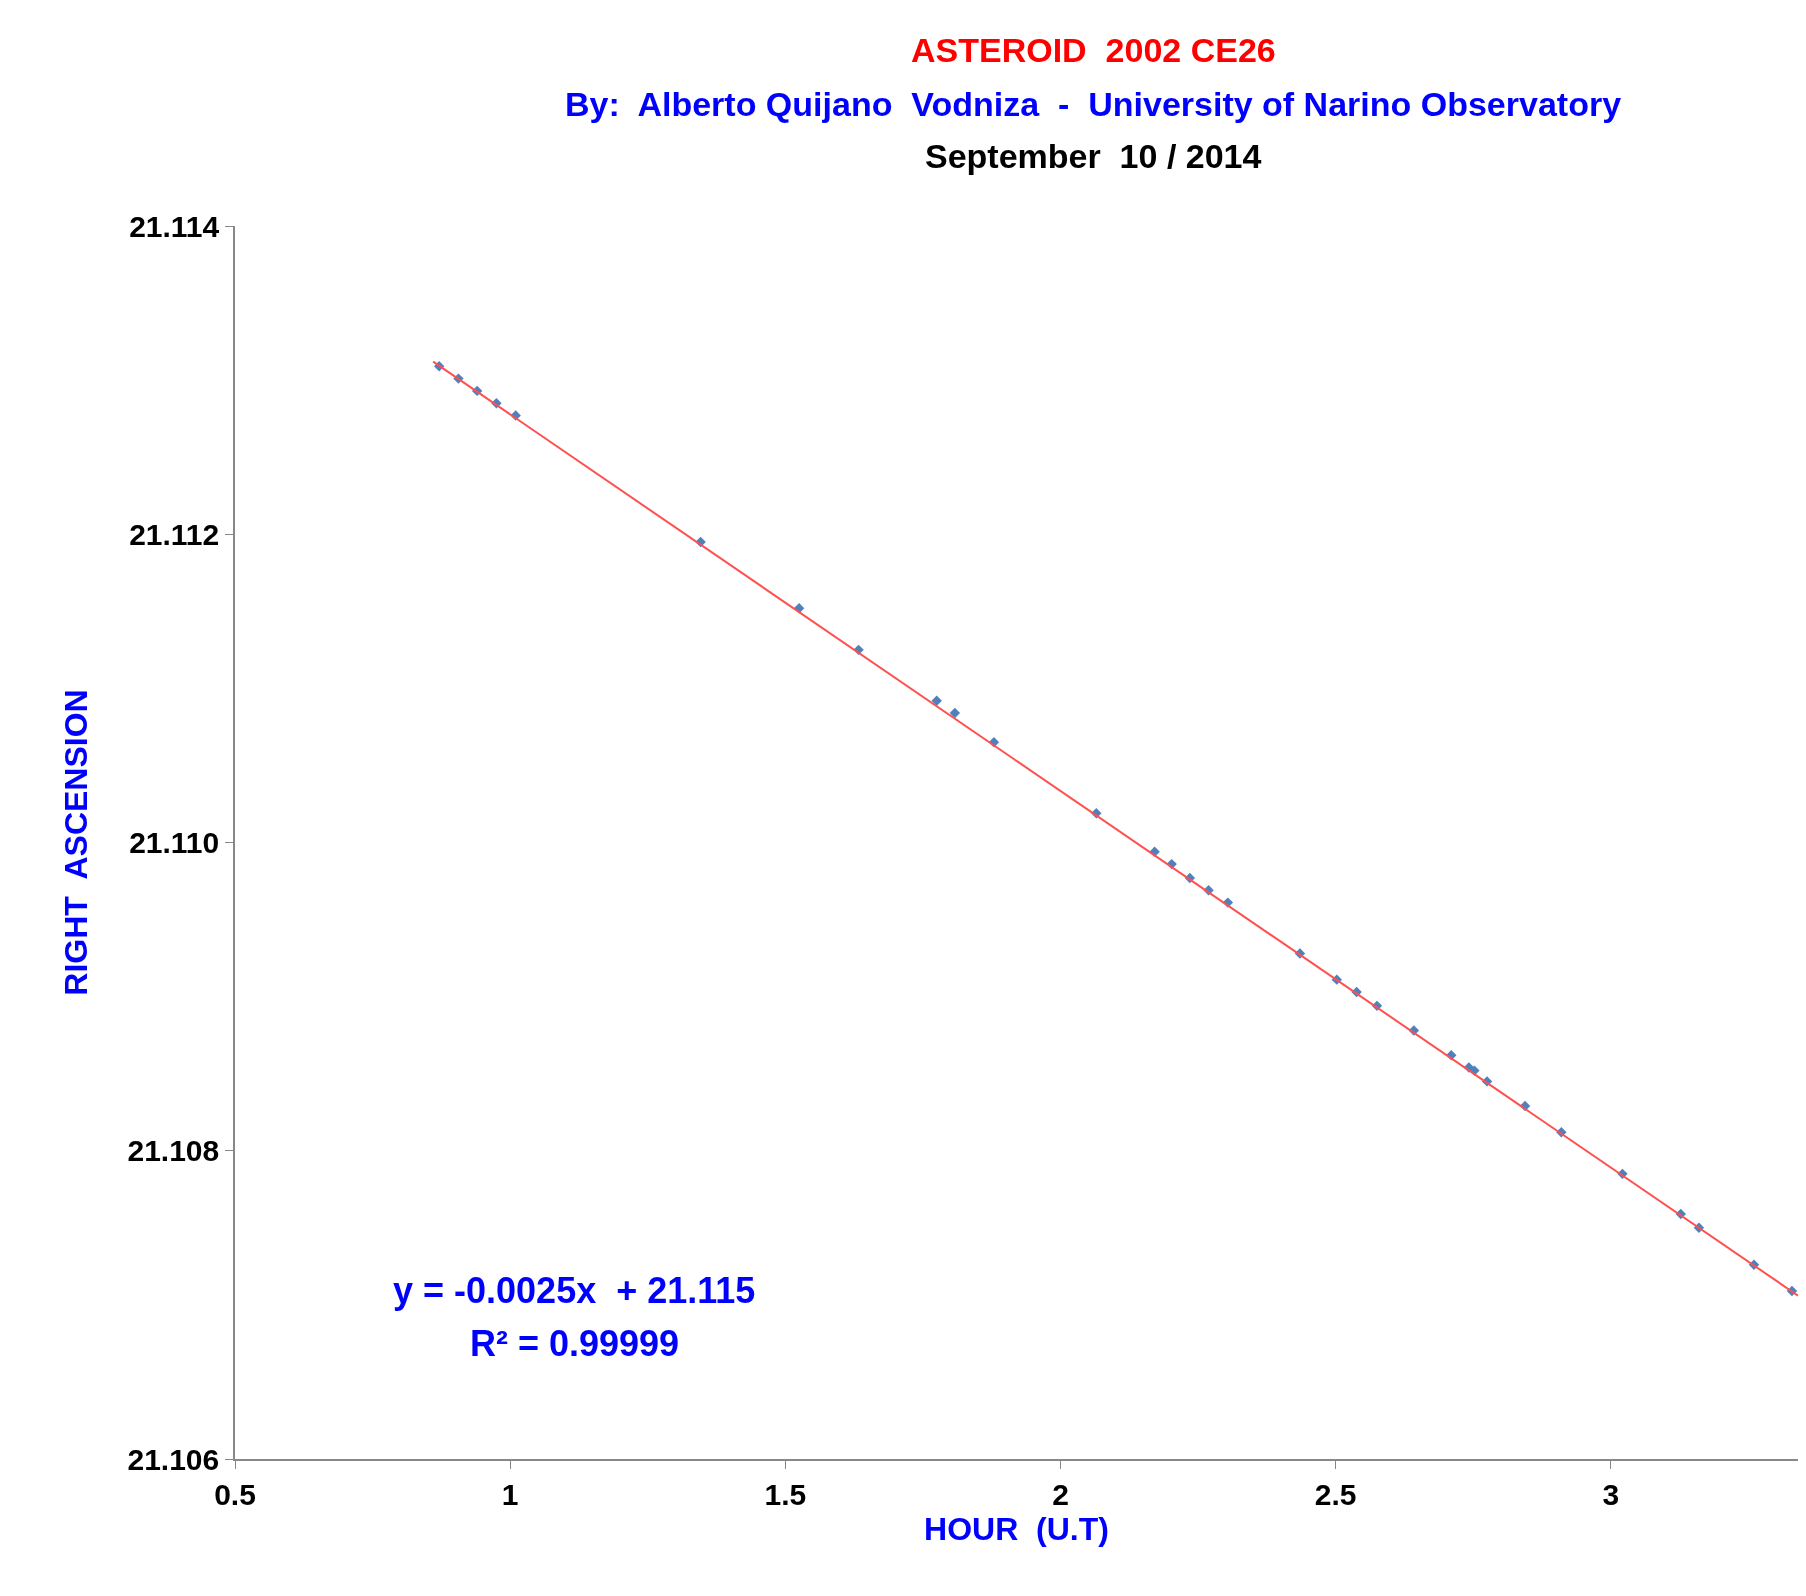 The width and height of the screenshot is (1806, 1596). I want to click on x-tick-label: 1, so click(510, 1494).